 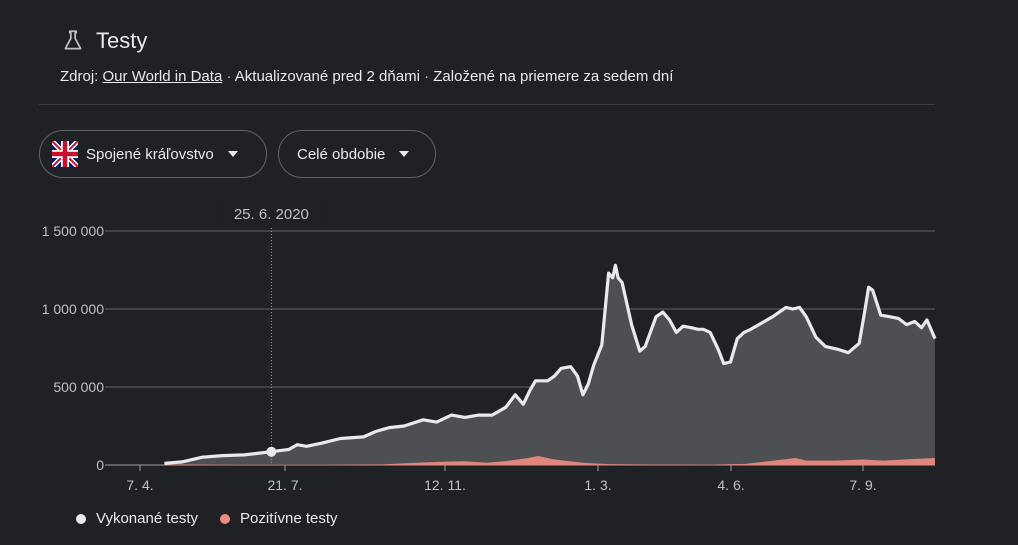 What do you see at coordinates (487, 104) in the screenshot?
I see `header-divider` at bounding box center [487, 104].